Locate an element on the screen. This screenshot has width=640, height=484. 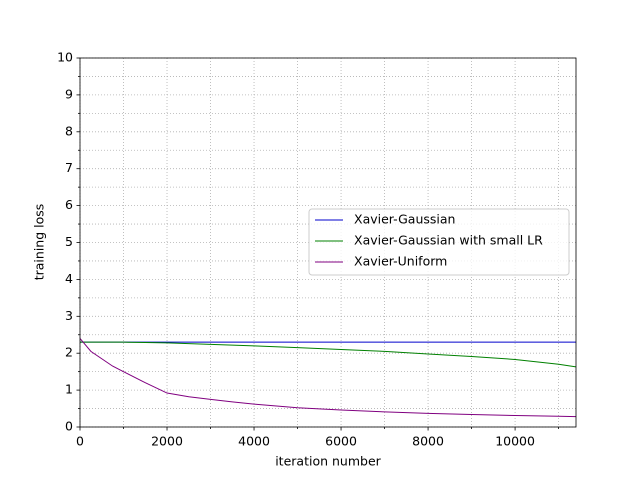
y-tick-label: 4 is located at coordinates (69, 278).